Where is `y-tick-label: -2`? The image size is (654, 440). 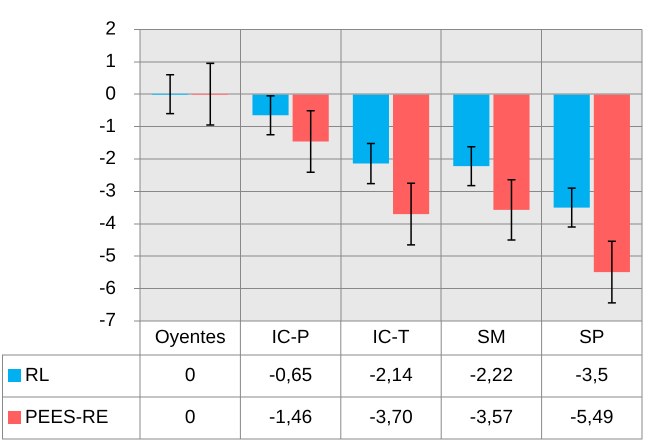 y-tick-label: -2 is located at coordinates (107, 159).